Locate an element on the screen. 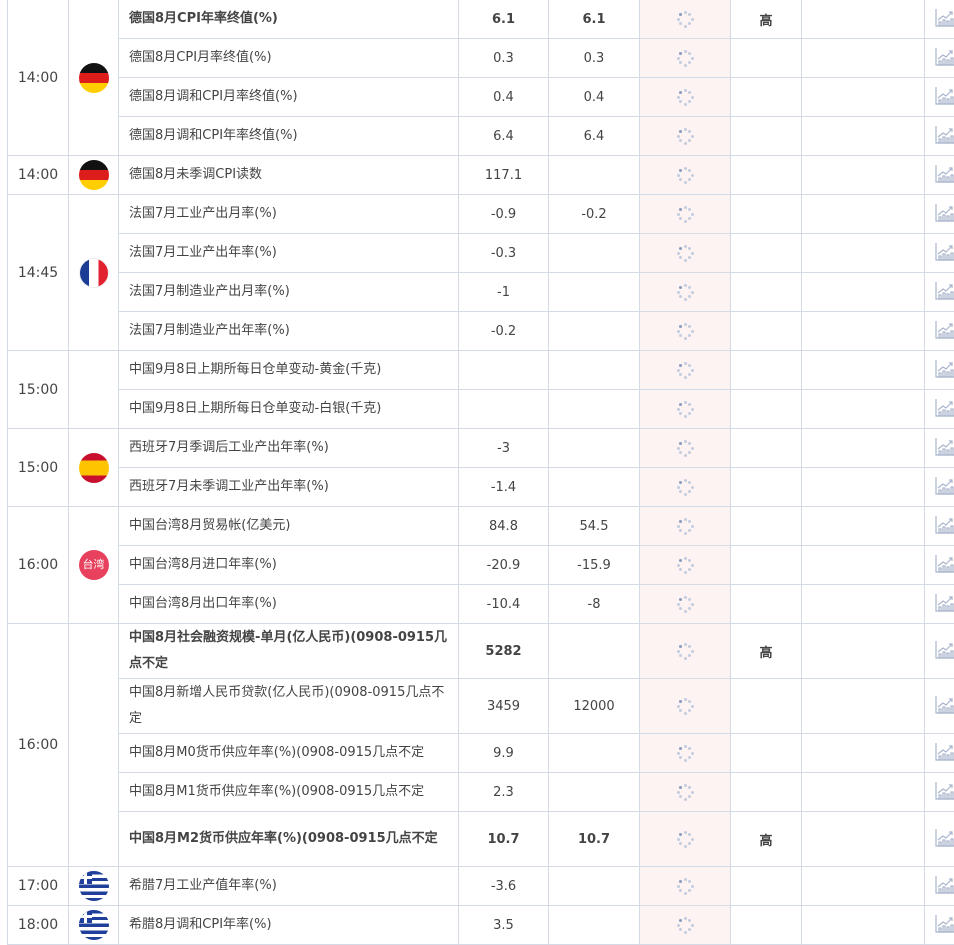  event-name: 中国8月M0货币供应年率(%)(0908-0915几点不定 is located at coordinates (289, 753).